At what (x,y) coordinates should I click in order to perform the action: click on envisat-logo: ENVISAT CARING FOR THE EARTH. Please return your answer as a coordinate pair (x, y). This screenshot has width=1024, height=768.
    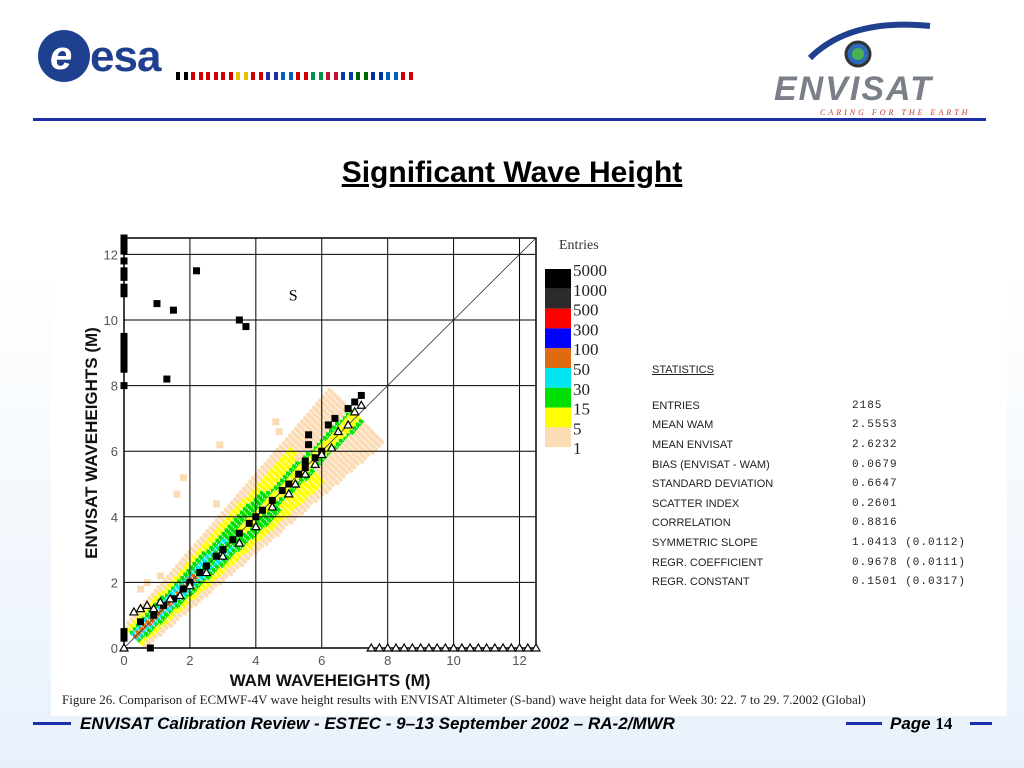
    Looking at the image, I should click on (880, 68).